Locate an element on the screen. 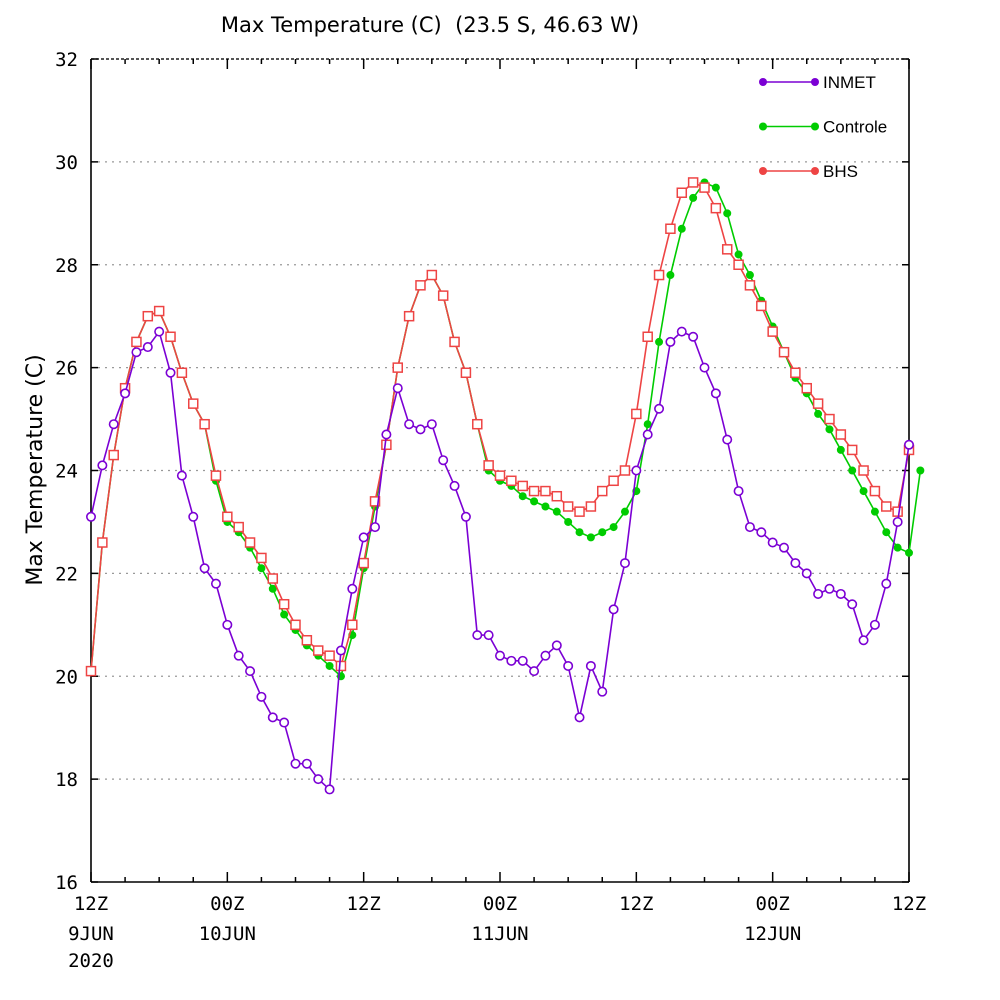 This screenshot has width=1000, height=1000. y-tick-label: 20 is located at coordinates (66, 677).